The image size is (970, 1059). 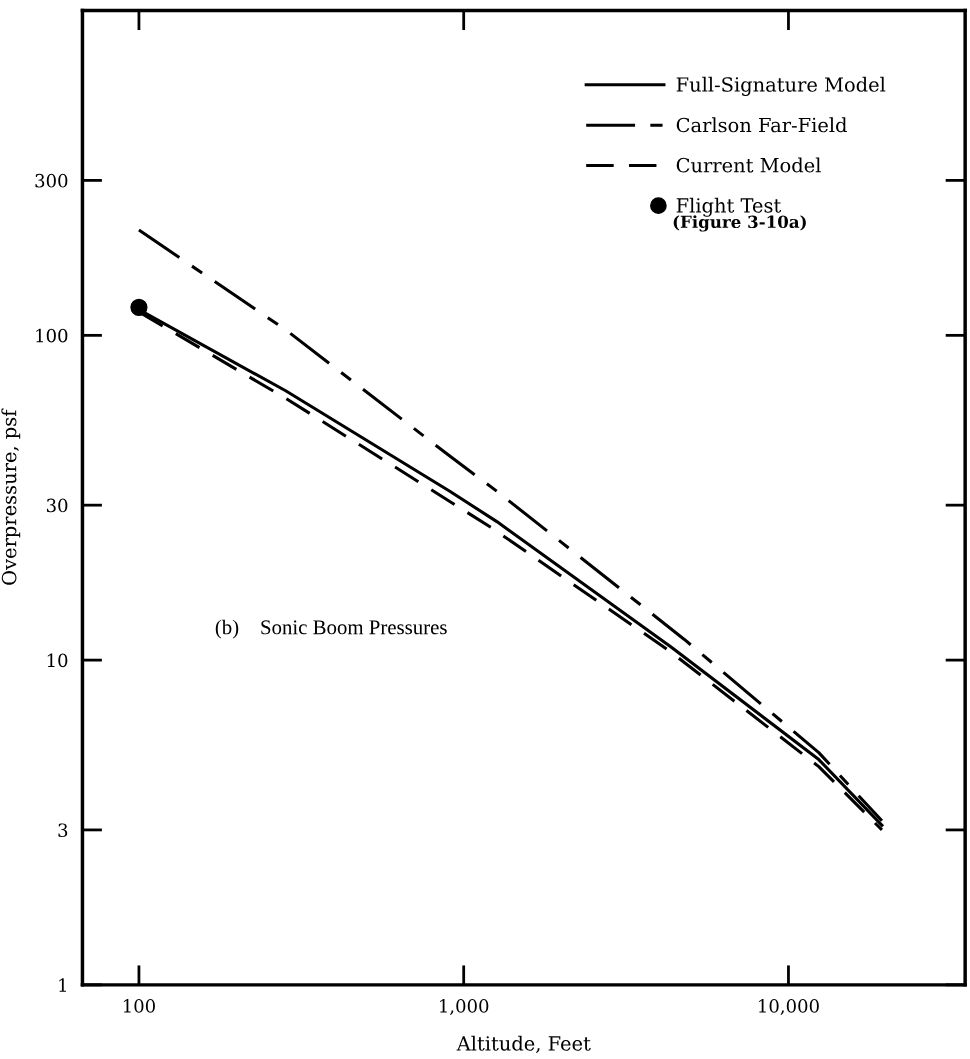 I want to click on legend-label: Full-Signature Model, so click(x=781, y=86).